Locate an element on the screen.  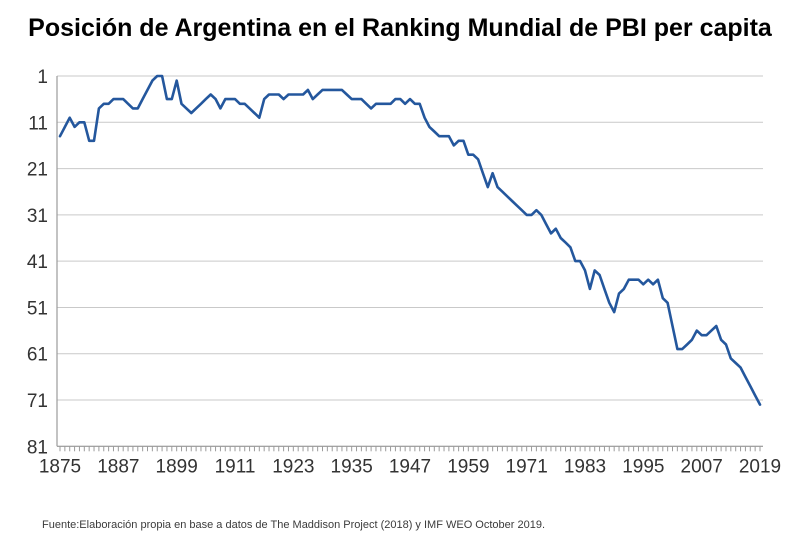
x-axis-ticks is located at coordinates (410, 449).